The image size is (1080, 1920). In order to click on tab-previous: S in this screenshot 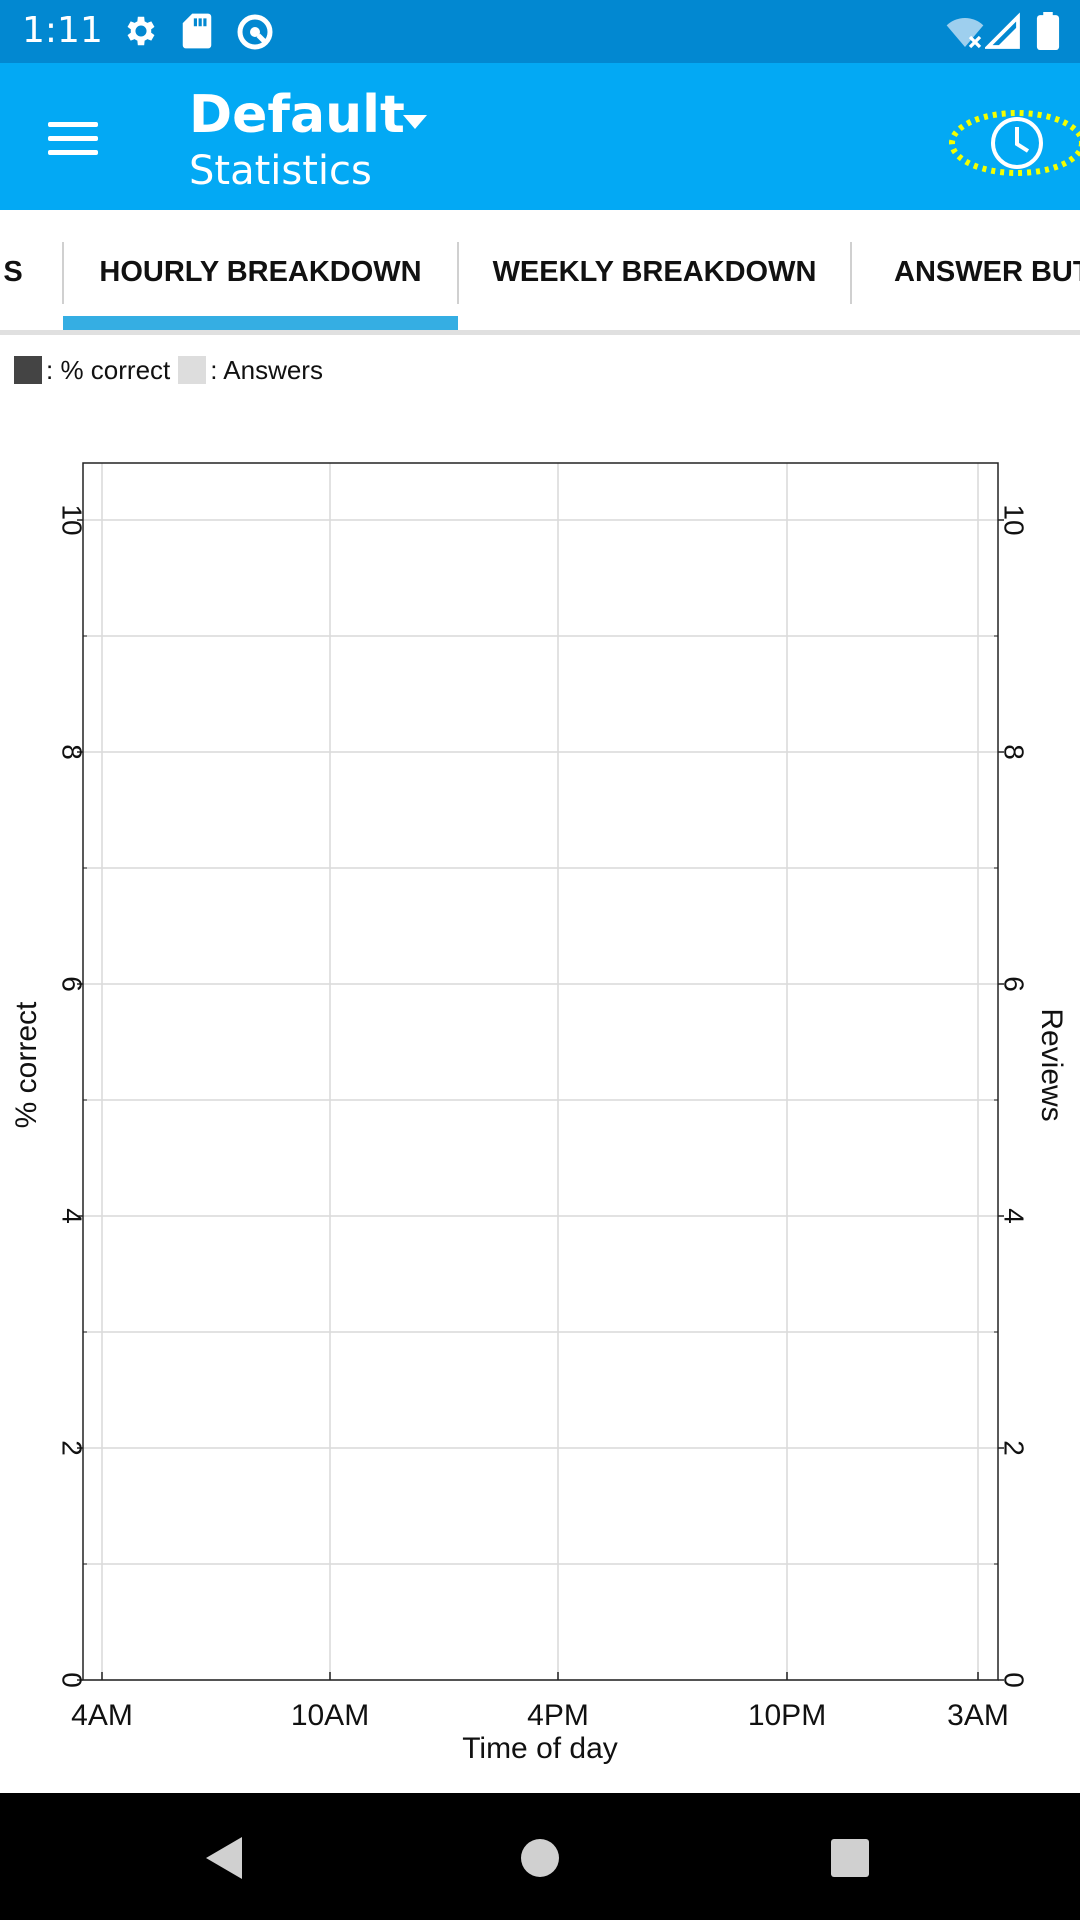, I will do `click(13, 272)`.